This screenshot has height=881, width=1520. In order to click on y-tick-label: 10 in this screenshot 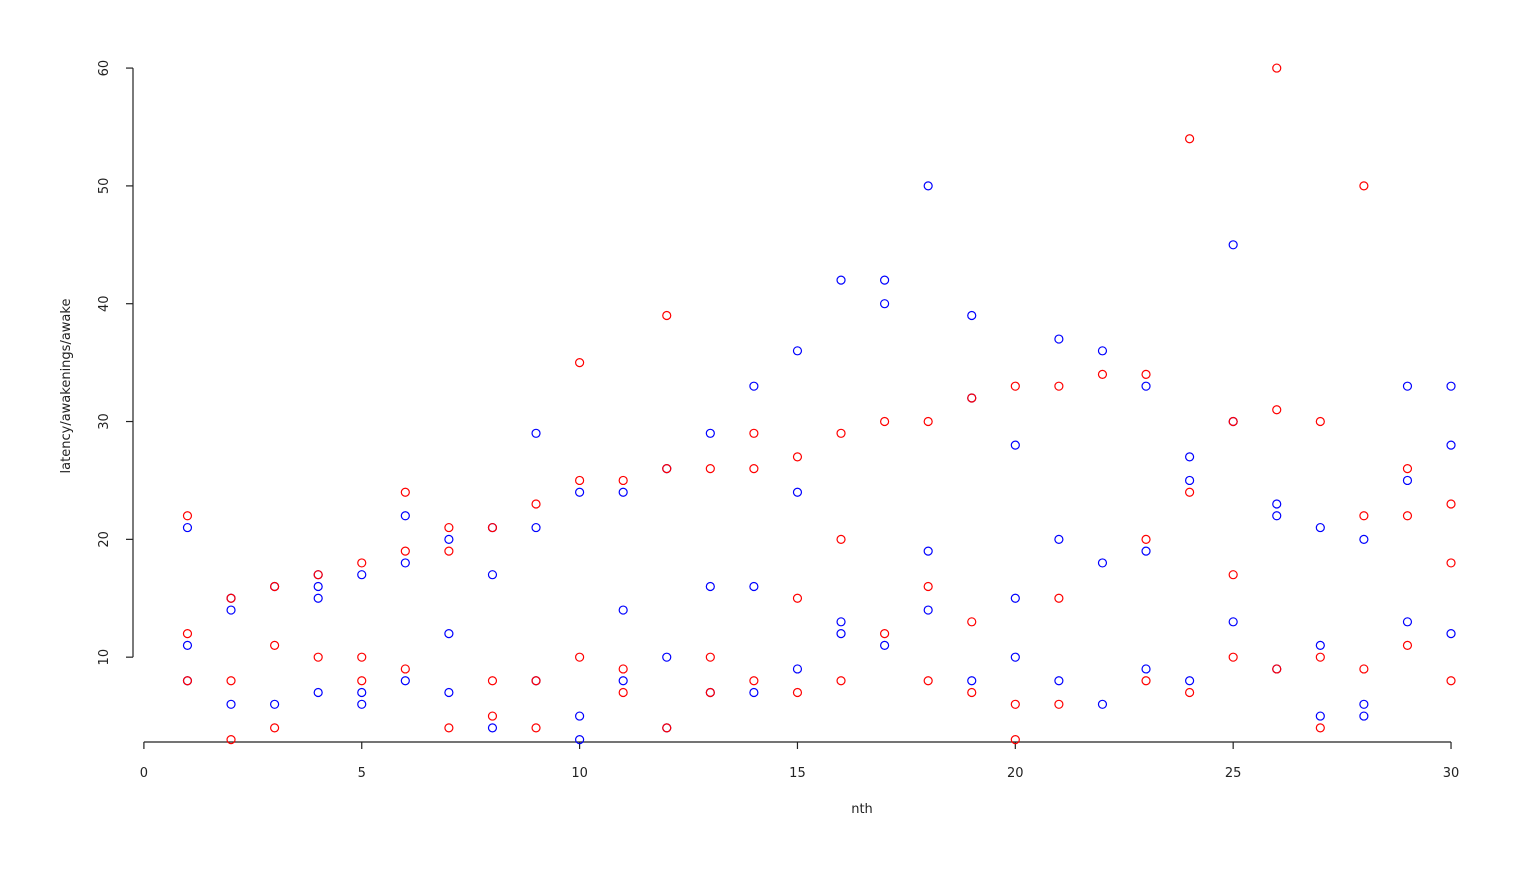, I will do `click(104, 657)`.